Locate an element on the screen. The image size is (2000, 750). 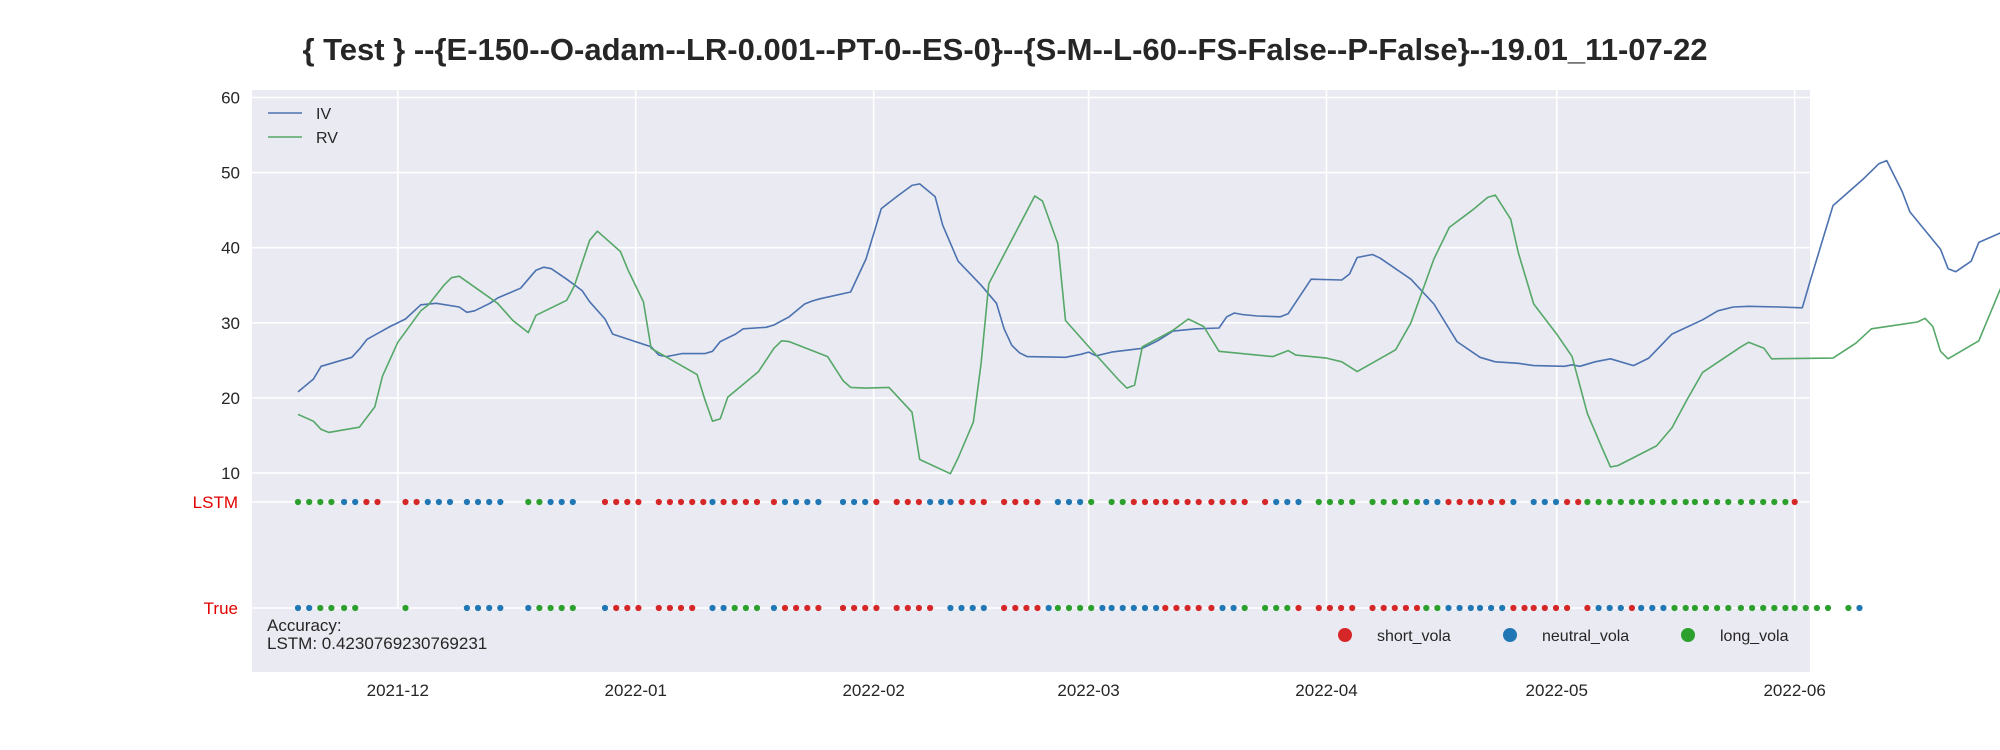
class-legend-marker-long_vola is located at coordinates (1688, 635).